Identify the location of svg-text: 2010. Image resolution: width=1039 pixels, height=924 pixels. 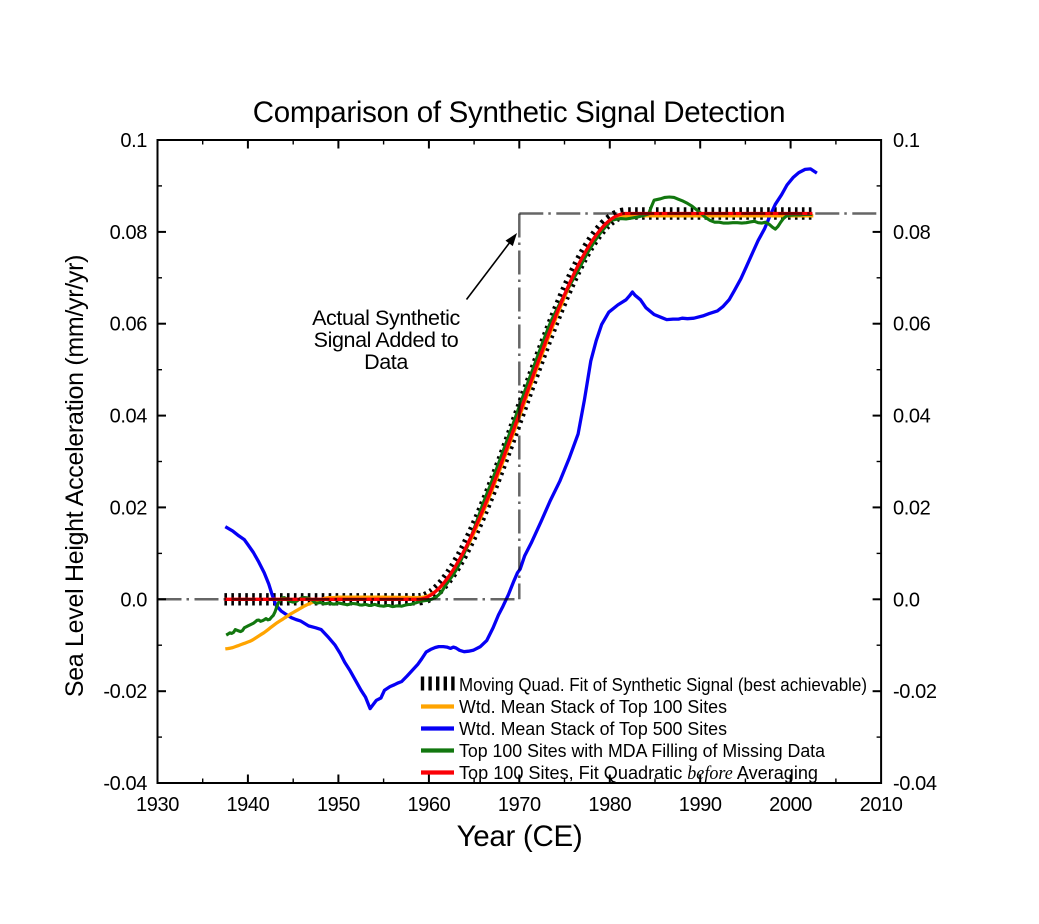
(881, 805).